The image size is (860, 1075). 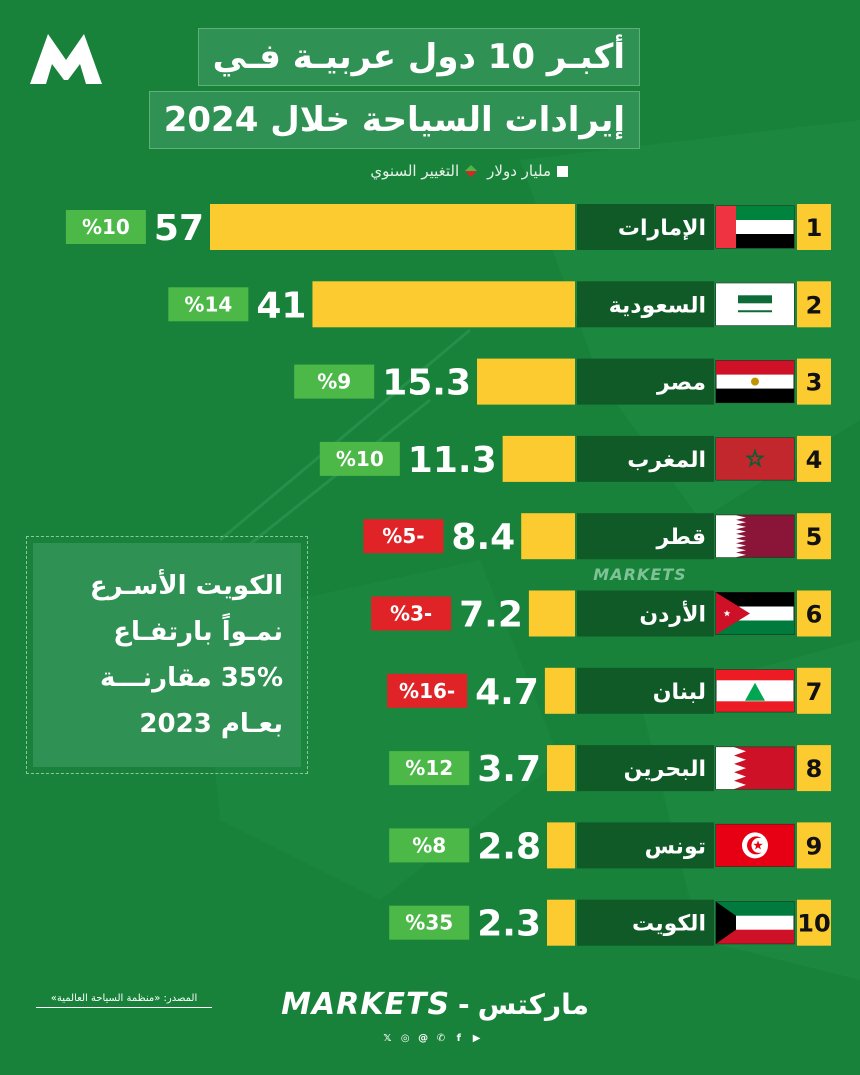 I want to click on change-label: %12, so click(x=429, y=768).